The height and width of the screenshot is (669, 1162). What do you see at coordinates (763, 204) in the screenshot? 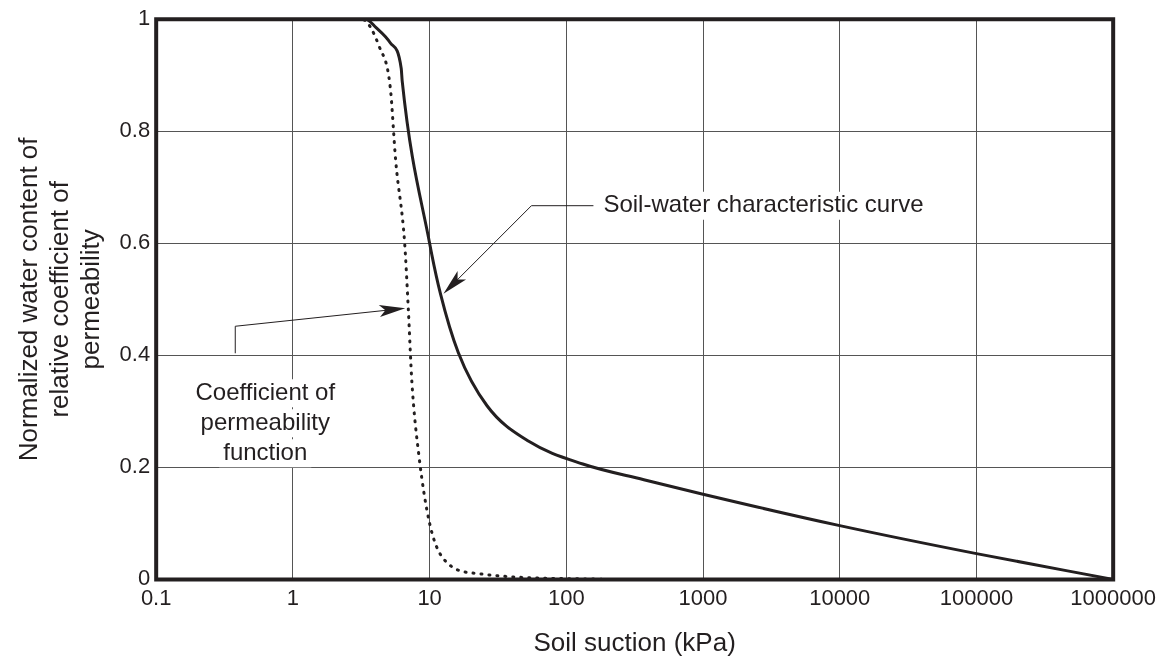
I see `annotation: Soil-water characteristic curve` at bounding box center [763, 204].